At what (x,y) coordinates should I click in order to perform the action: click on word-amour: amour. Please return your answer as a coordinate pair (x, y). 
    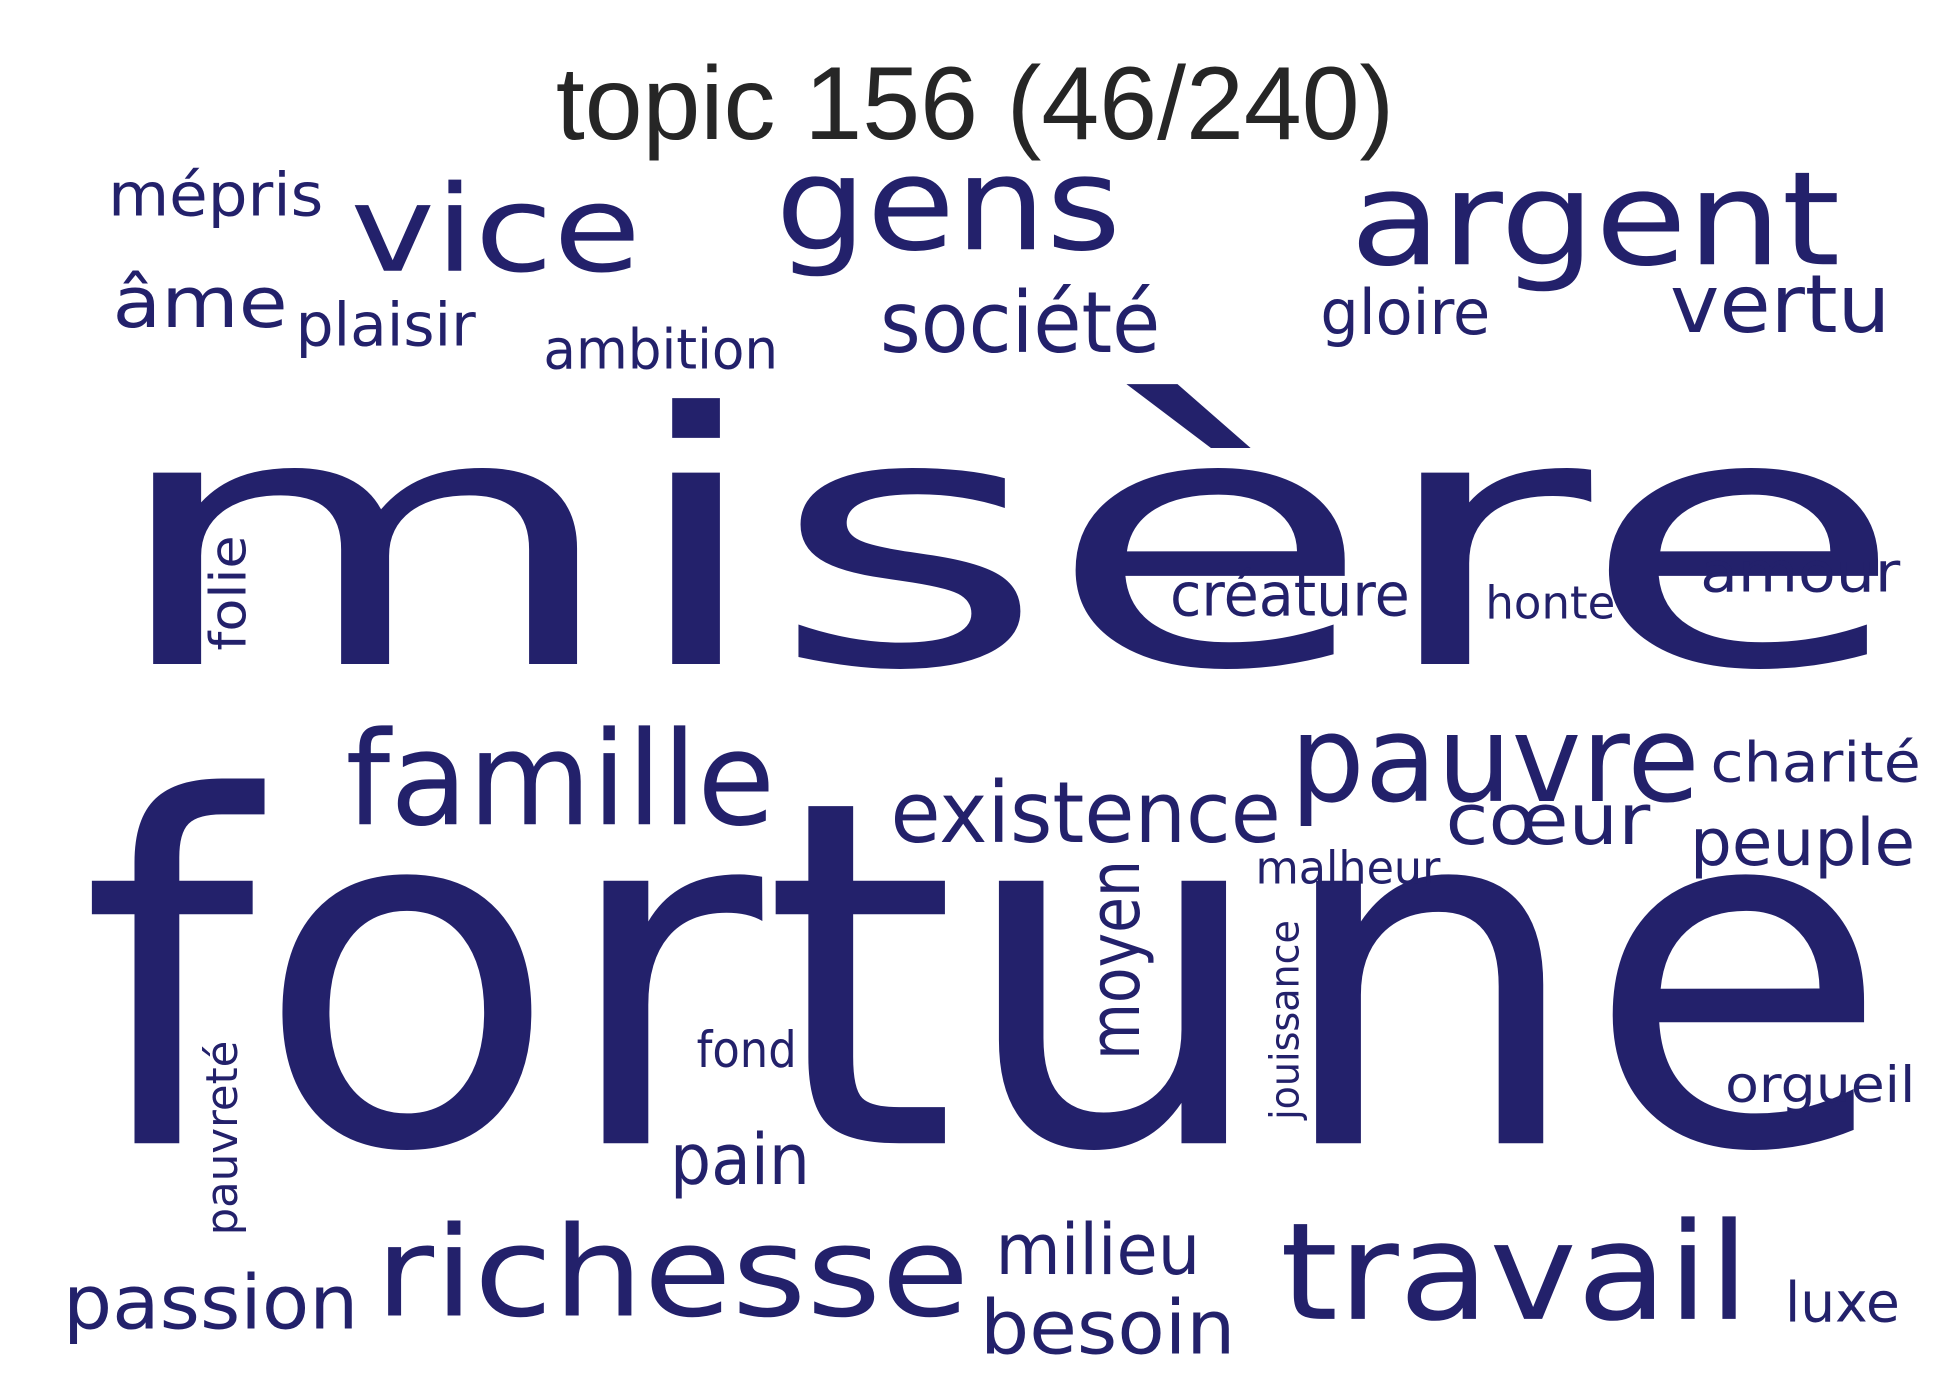
    Looking at the image, I should click on (1800, 572).